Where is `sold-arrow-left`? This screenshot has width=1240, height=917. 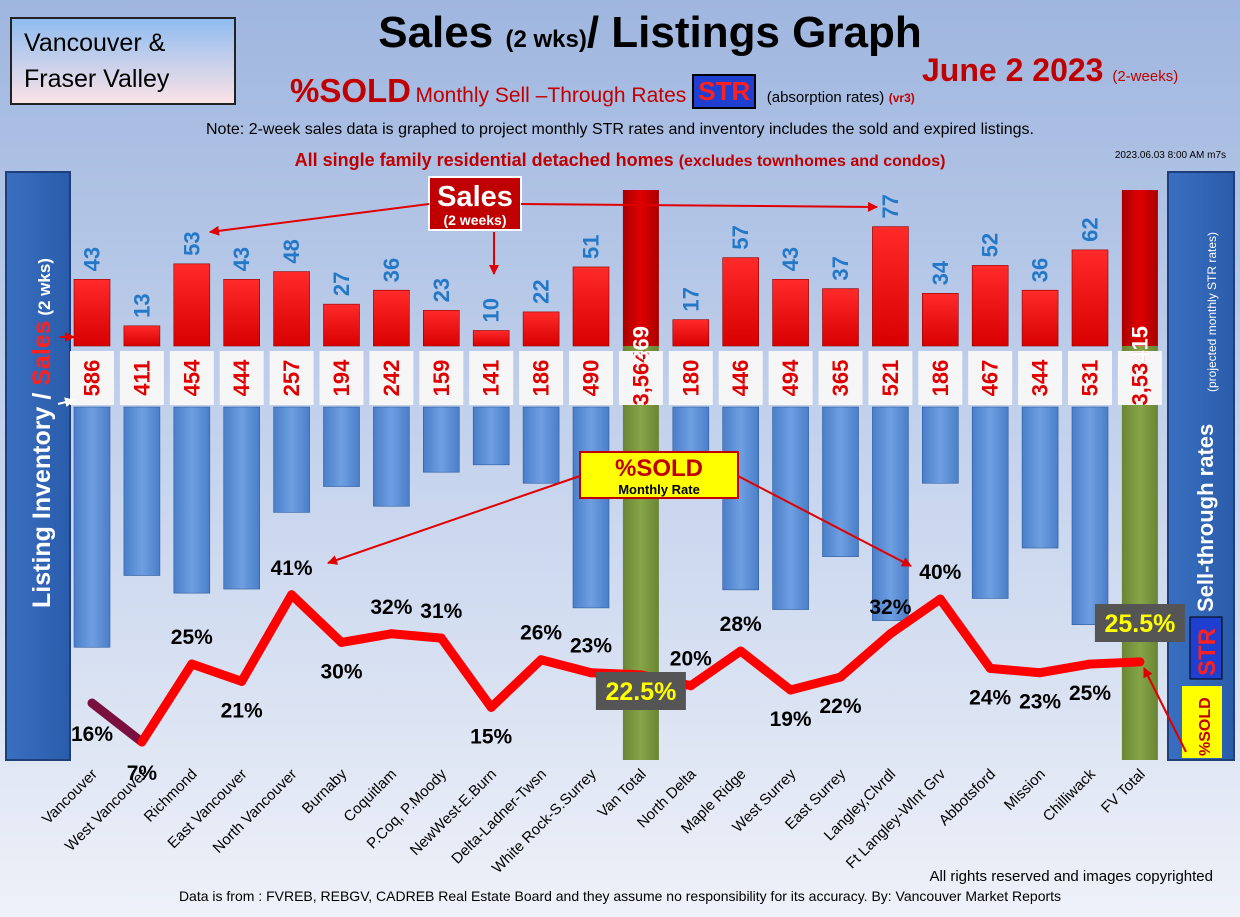
sold-arrow-left is located at coordinates (454, 520).